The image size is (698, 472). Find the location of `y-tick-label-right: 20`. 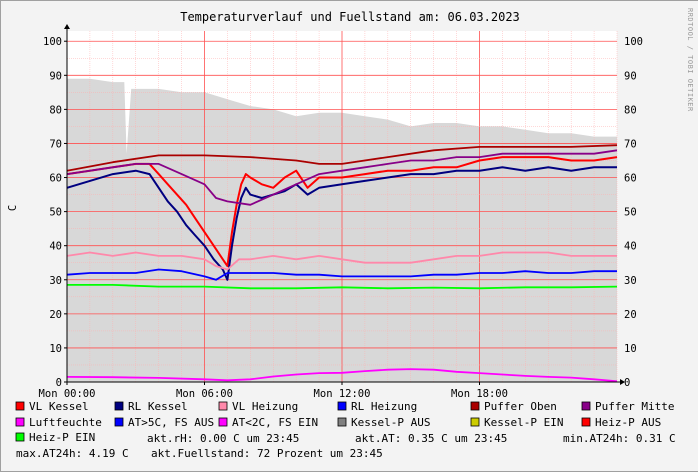

y-tick-label-right: 20 is located at coordinates (630, 315).